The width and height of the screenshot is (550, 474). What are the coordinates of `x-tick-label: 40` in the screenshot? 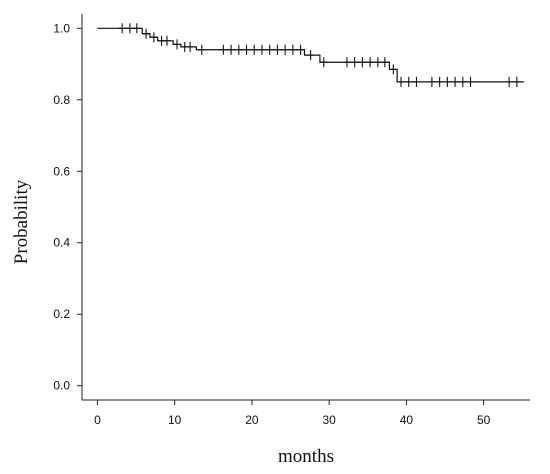 It's located at (407, 420).